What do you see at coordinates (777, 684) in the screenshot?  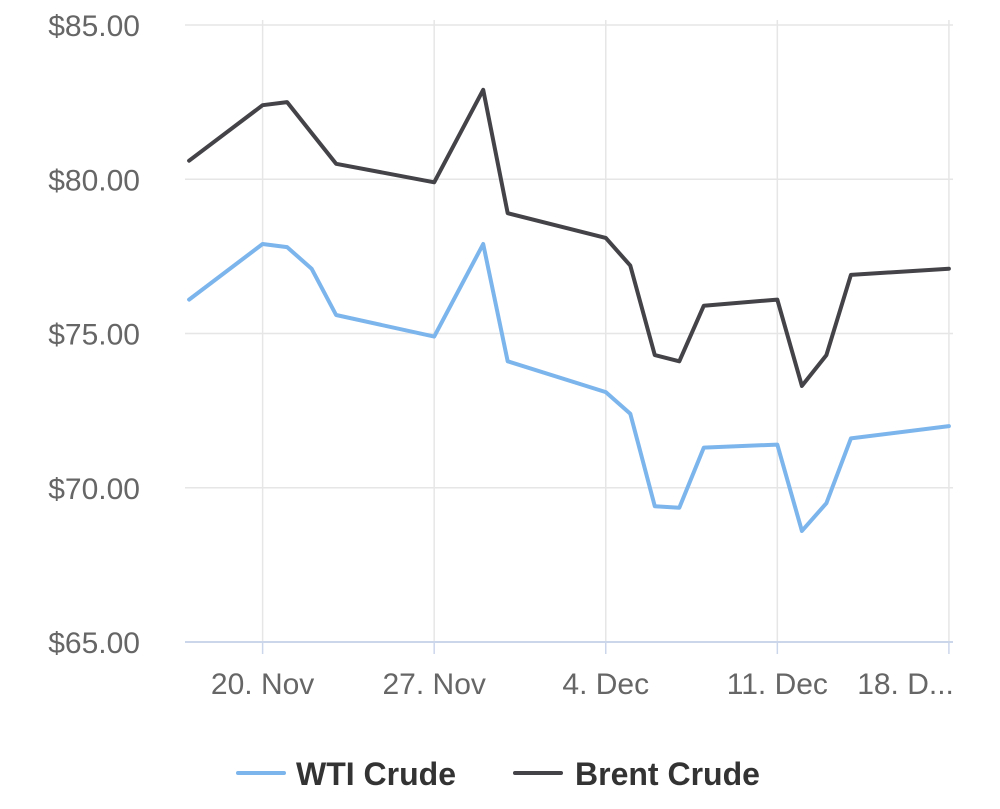 I see `x-tick-label: 11. Dec` at bounding box center [777, 684].